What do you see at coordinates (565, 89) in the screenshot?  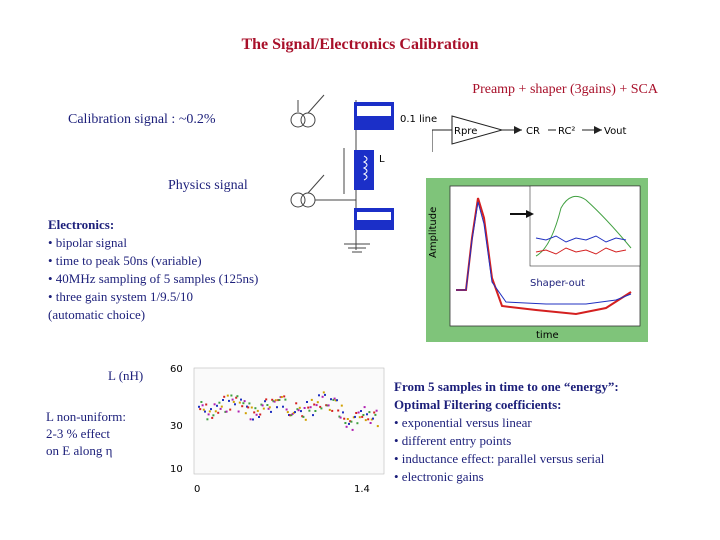 I see `preamp-label: Preamp + shaper (3gains) + SCA` at bounding box center [565, 89].